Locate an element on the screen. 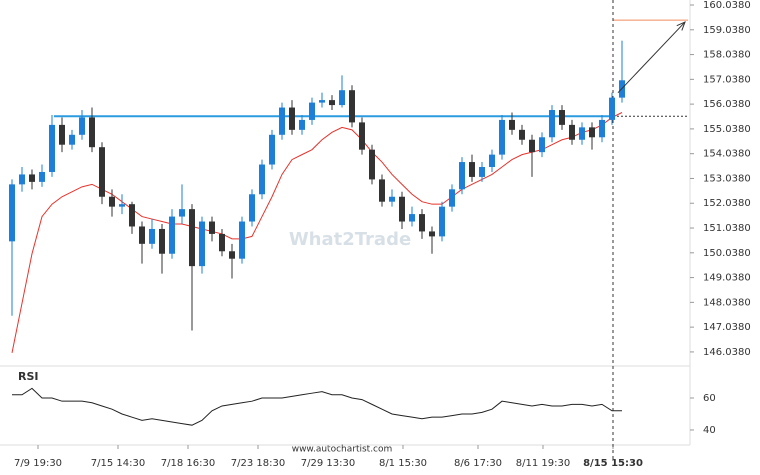  rsi-line is located at coordinates (317, 406).